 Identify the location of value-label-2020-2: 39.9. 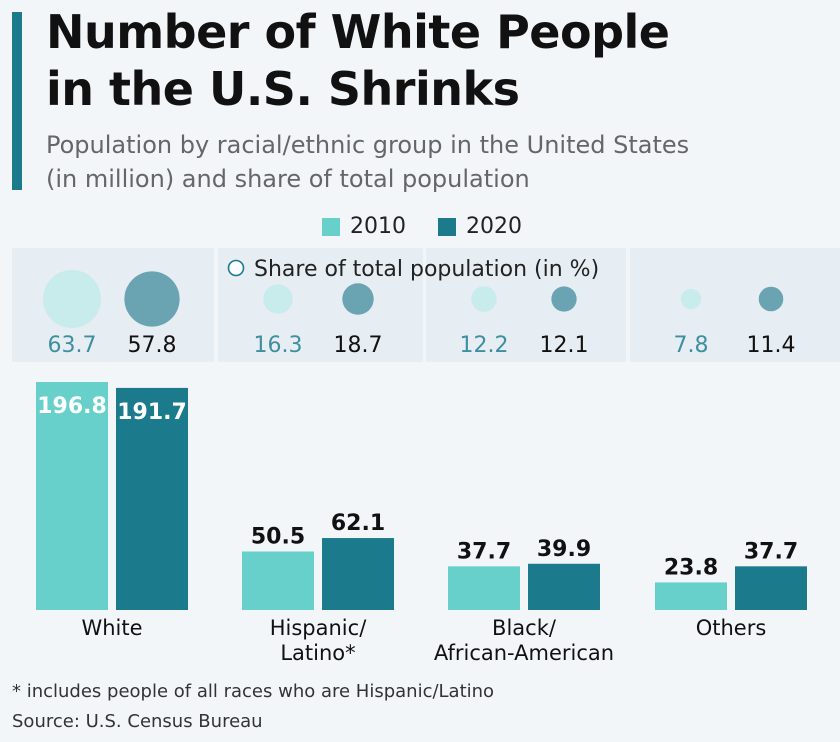
(564, 549).